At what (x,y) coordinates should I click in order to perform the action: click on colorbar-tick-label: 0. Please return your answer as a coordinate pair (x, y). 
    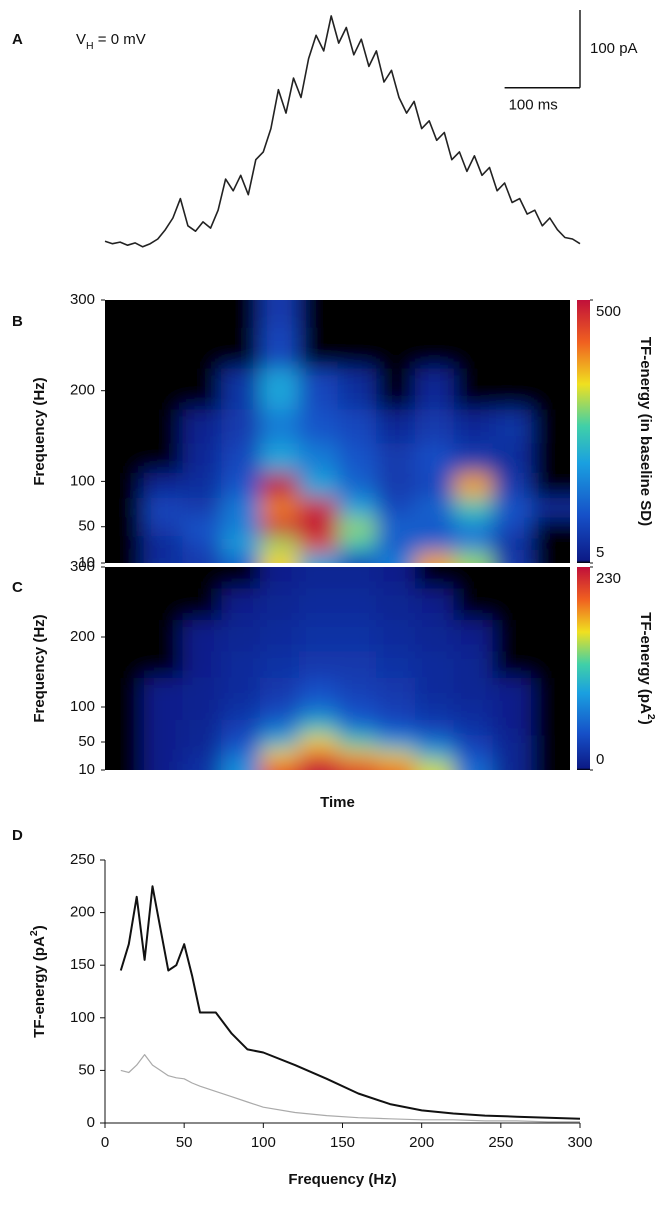
    Looking at the image, I should click on (600, 759).